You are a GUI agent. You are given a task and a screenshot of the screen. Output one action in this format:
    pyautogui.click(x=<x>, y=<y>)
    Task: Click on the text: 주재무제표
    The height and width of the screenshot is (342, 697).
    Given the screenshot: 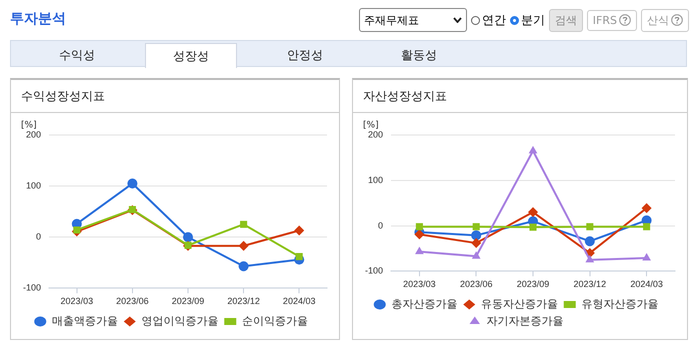 What is the action you would take?
    pyautogui.click(x=391, y=20)
    